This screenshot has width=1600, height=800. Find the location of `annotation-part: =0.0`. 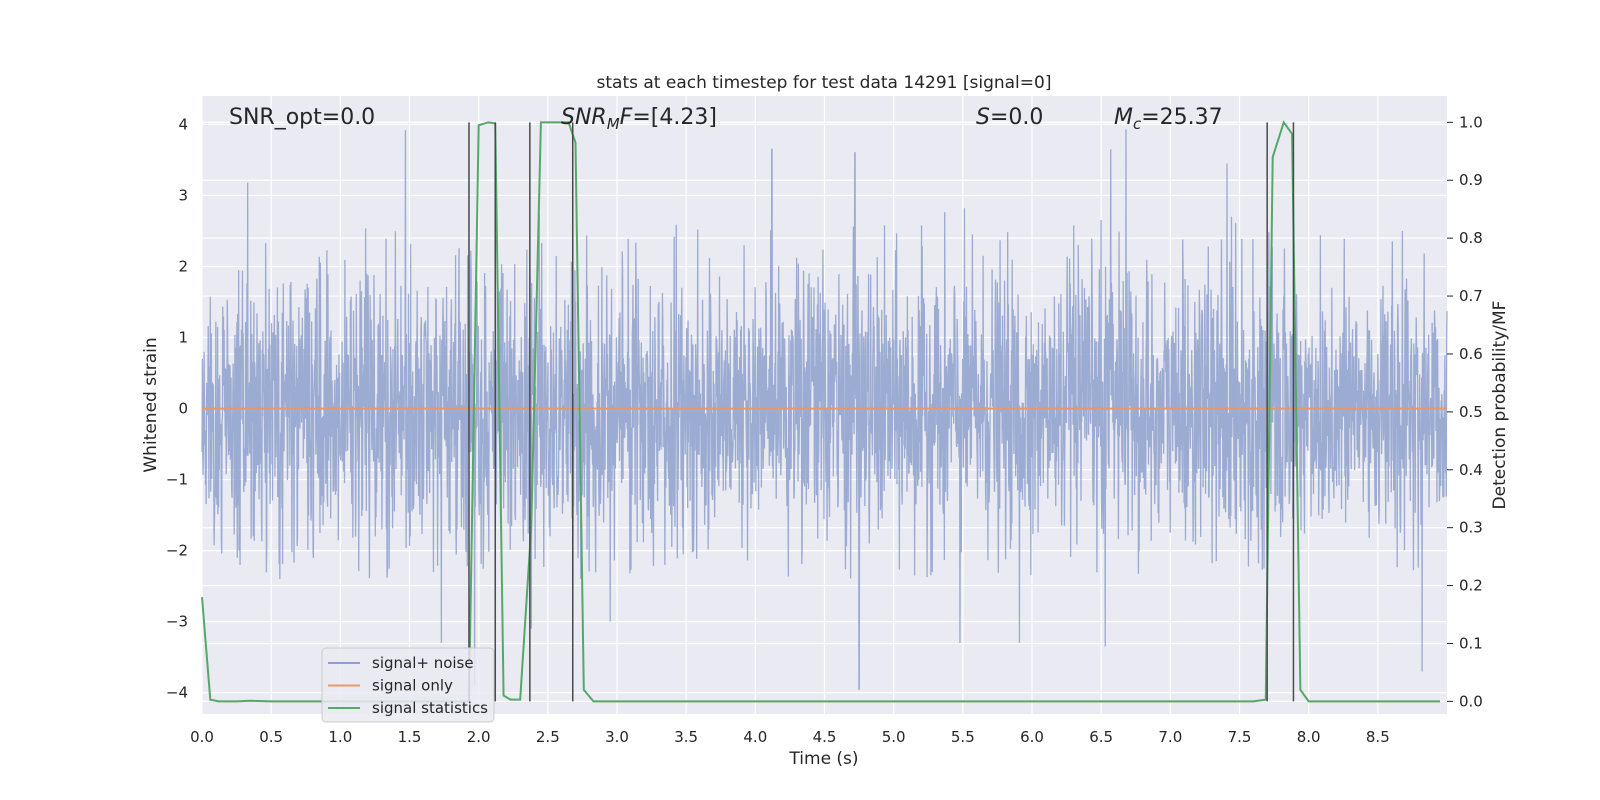

annotation-part: =0.0 is located at coordinates (1016, 117).